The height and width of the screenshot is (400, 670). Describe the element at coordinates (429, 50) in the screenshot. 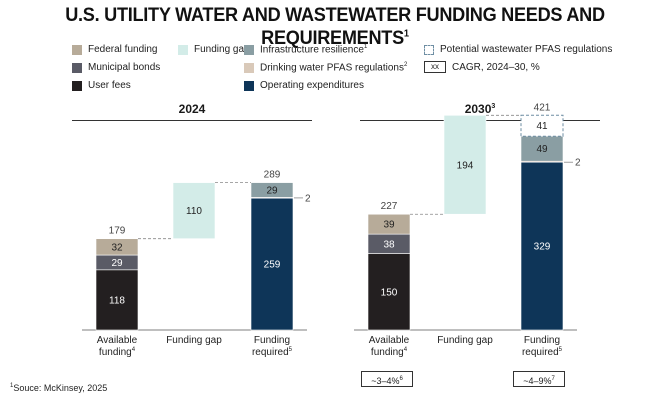

I see `legend-swatch-pfas-ww` at that location.